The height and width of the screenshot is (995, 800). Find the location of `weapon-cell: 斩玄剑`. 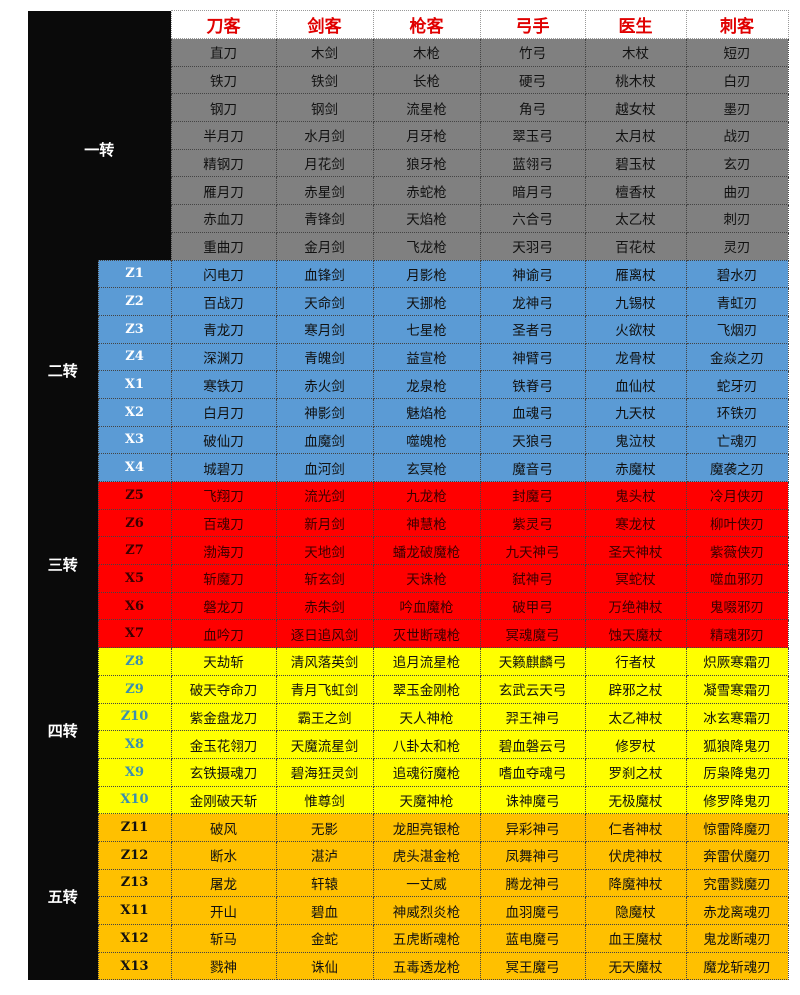

weapon-cell: 斩玄剑 is located at coordinates (324, 578).